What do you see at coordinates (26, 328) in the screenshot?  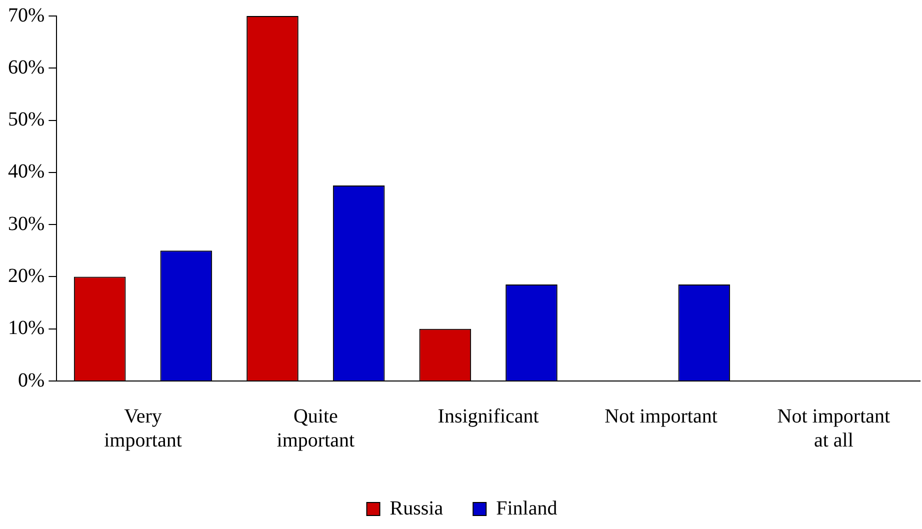 I see `y-tick-label: 10%` at bounding box center [26, 328].